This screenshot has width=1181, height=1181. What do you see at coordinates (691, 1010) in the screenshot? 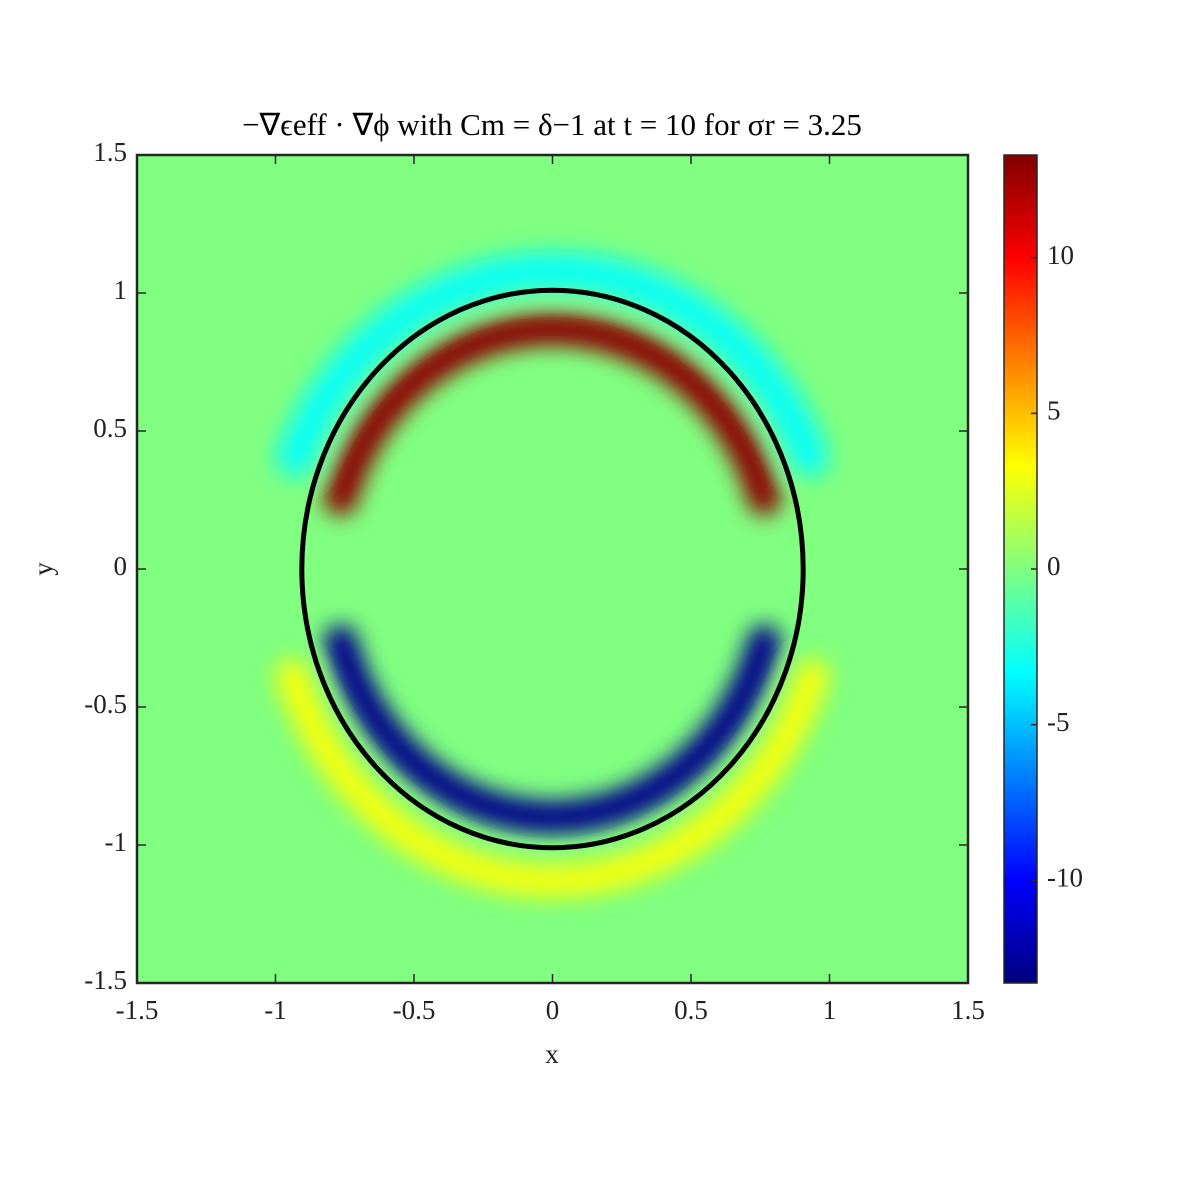
I see `x-tick-label: 0.5` at bounding box center [691, 1010].